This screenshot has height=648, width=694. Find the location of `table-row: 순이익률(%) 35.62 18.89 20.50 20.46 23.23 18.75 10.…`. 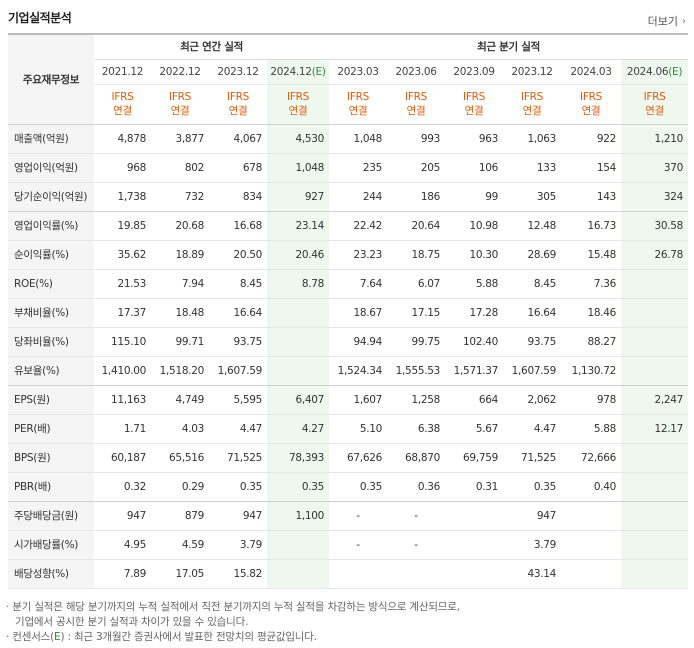

table-row: 순이익률(%) 35.62 18.89 20.50 20.46 23.23 18.75 10.… is located at coordinates (348, 254).